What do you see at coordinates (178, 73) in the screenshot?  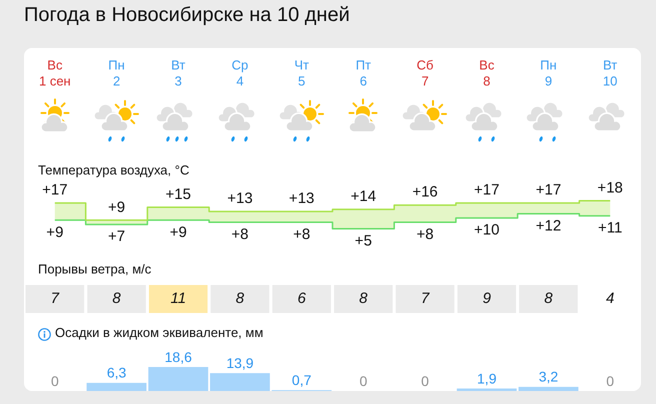 I see `x-tick-label: Вт 3` at bounding box center [178, 73].